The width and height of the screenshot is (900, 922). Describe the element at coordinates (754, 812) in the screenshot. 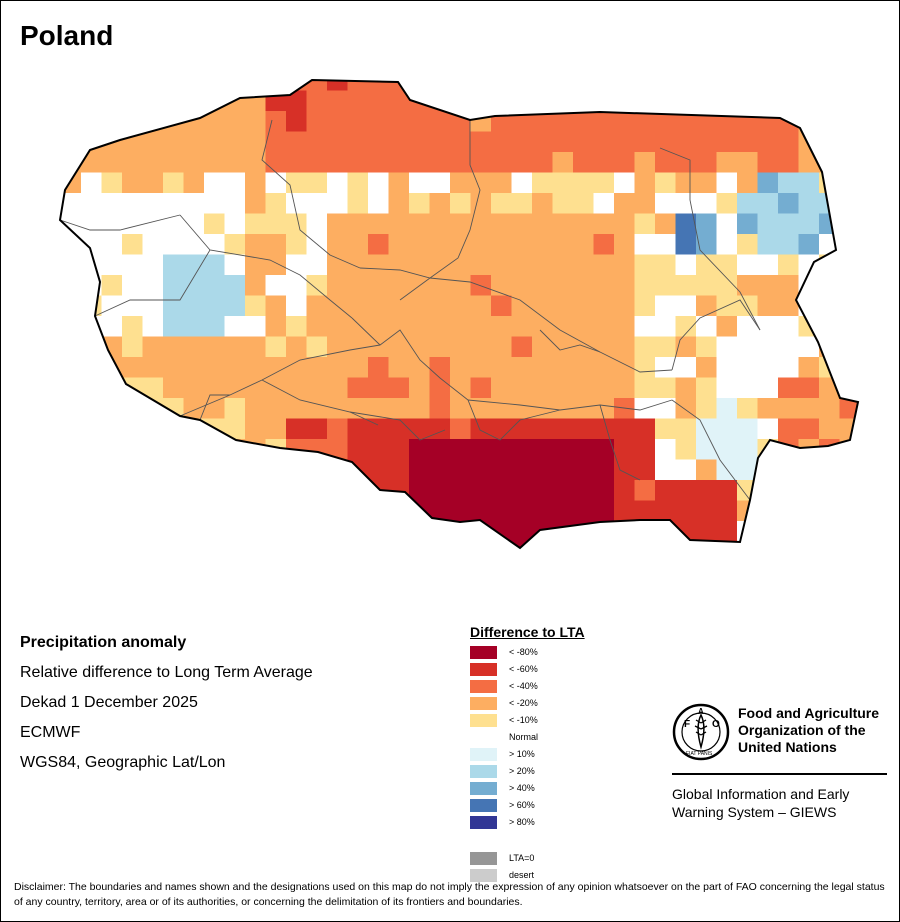

I see `giews-line2: Warning System – GIEWS` at that location.